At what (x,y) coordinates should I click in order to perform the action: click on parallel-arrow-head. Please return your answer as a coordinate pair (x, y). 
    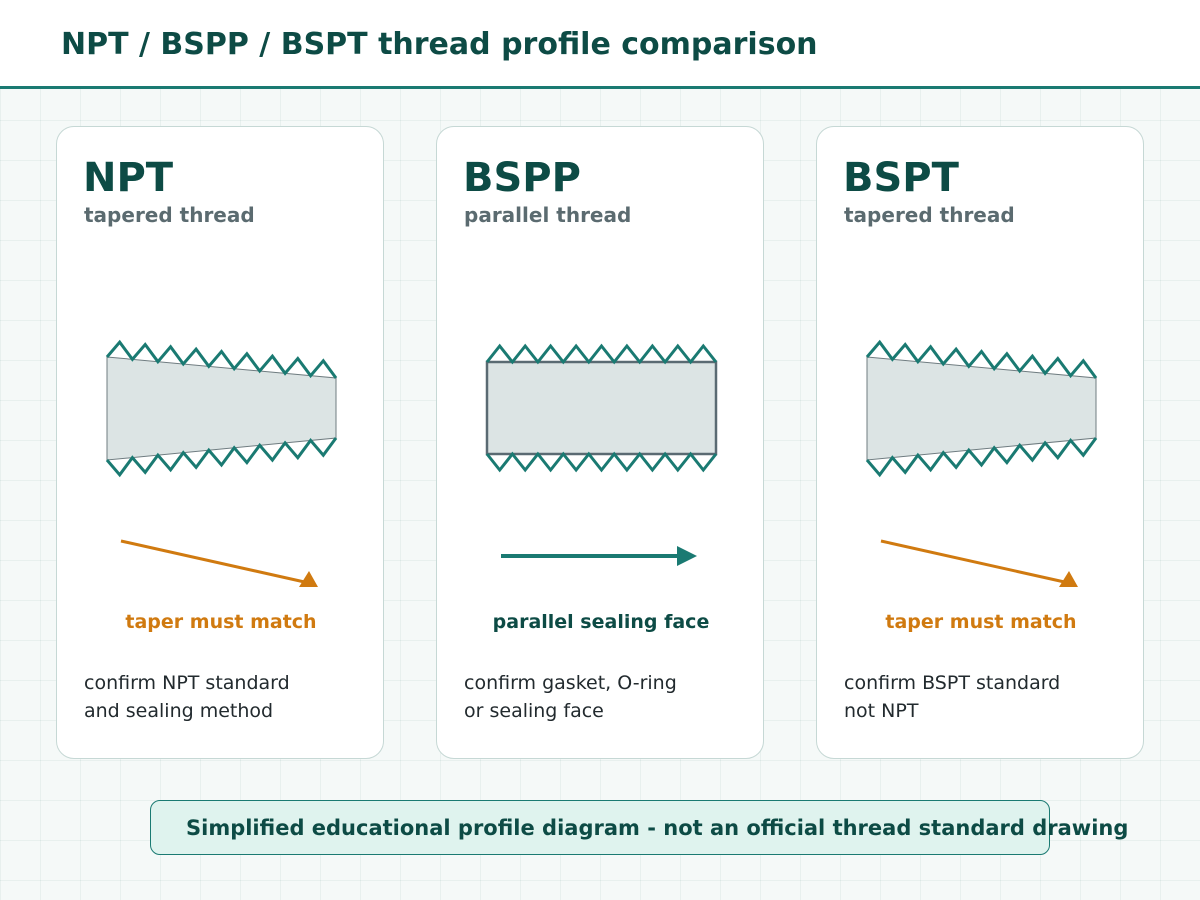
    Looking at the image, I should click on (687, 556).